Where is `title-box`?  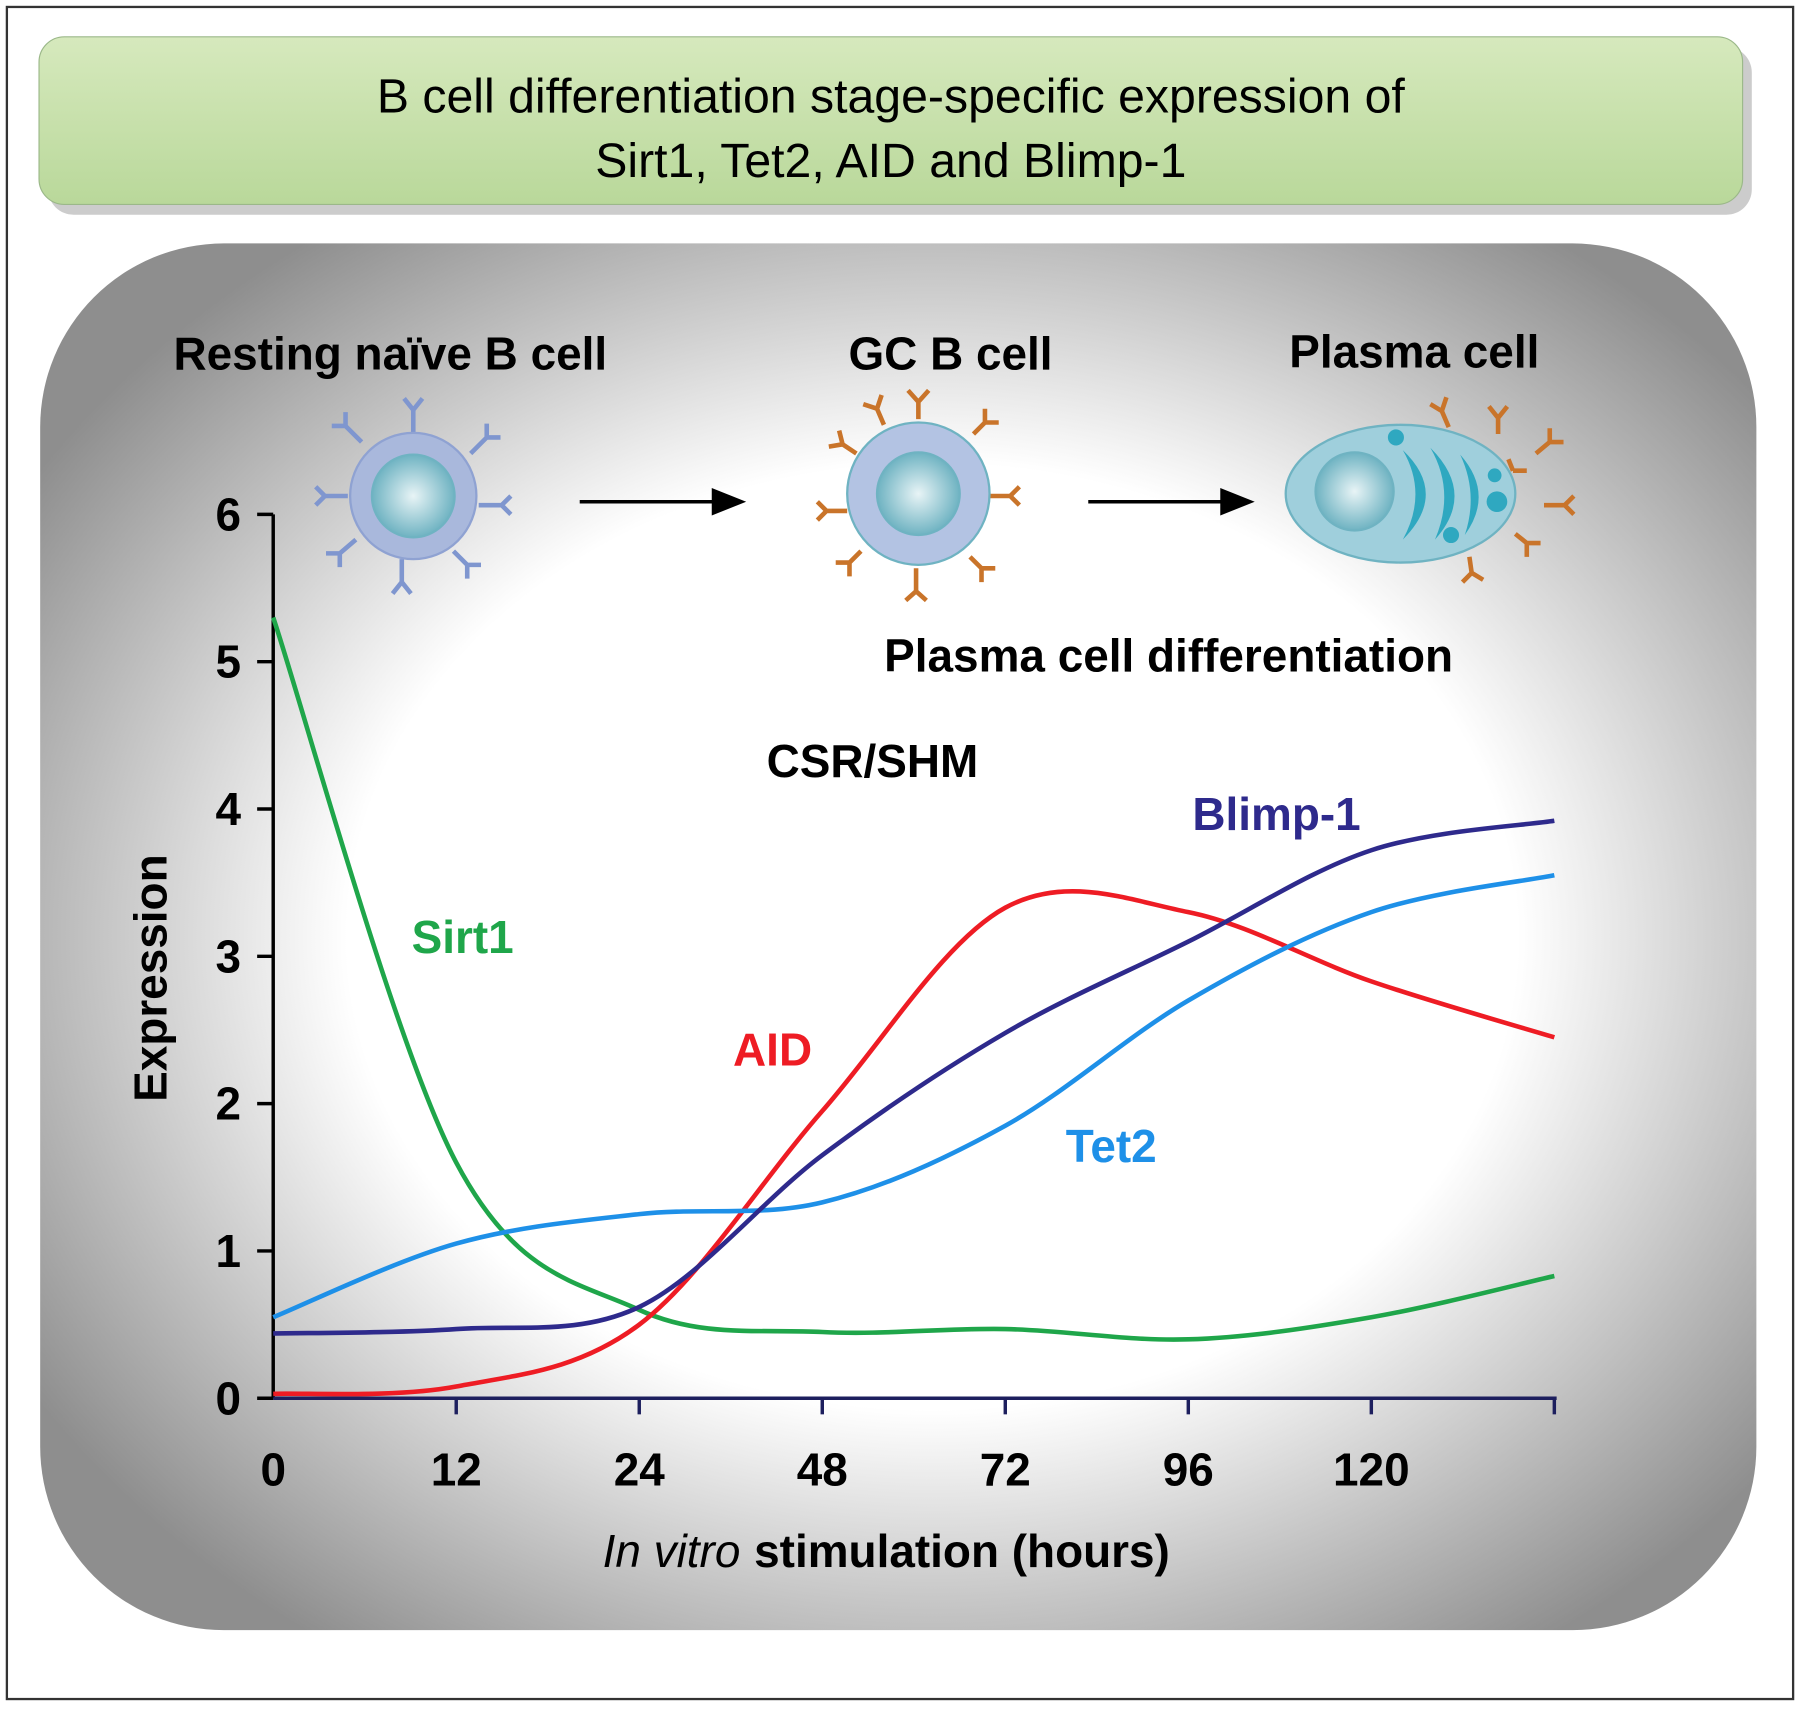
title-box is located at coordinates (891, 120).